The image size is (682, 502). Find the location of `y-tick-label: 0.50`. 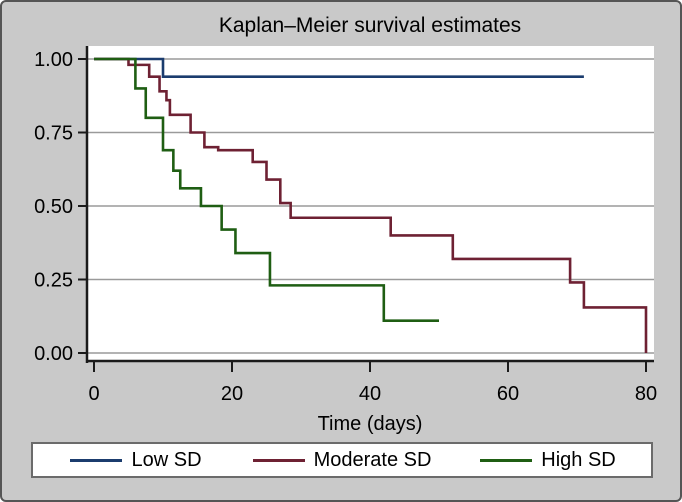

y-tick-label: 0.50 is located at coordinates (53, 207).